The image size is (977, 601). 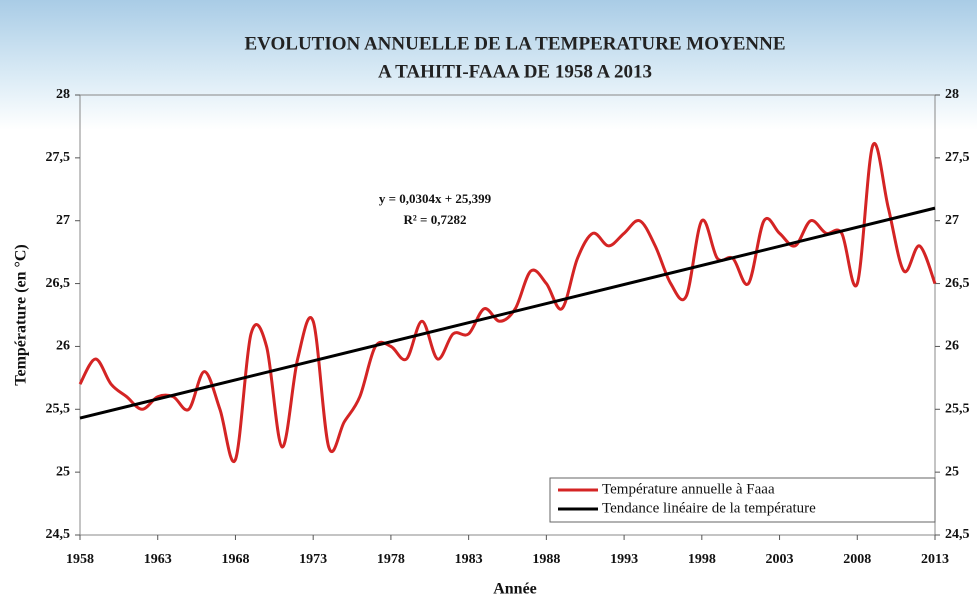 I want to click on legend-box, so click(x=742, y=500).